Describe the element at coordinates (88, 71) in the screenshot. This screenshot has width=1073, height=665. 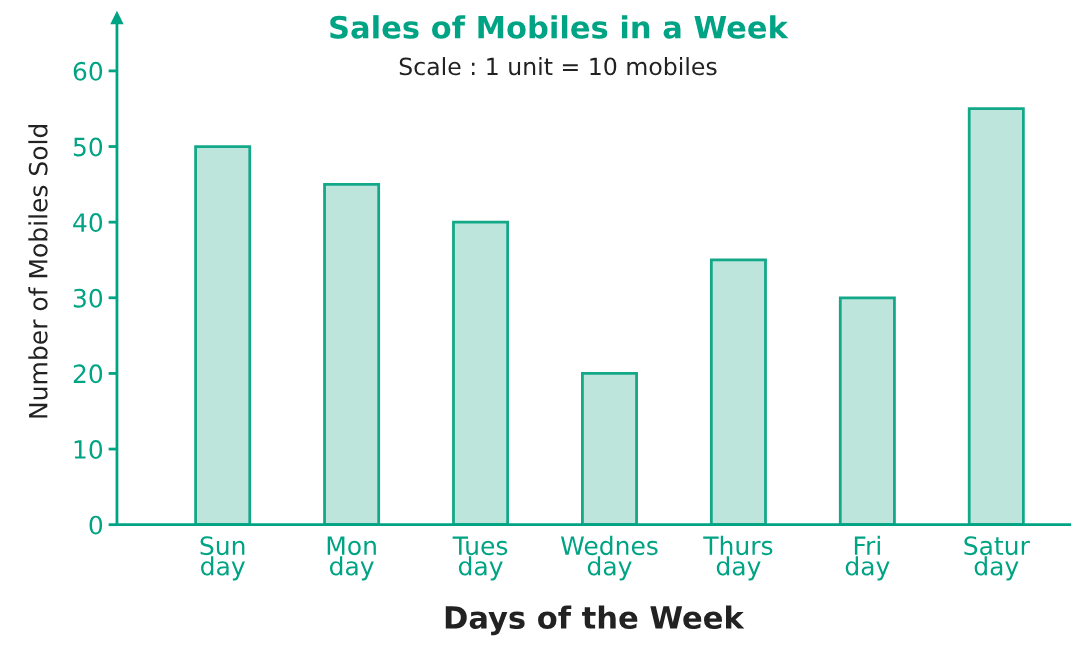
I see `y-tick-label: 60` at that location.